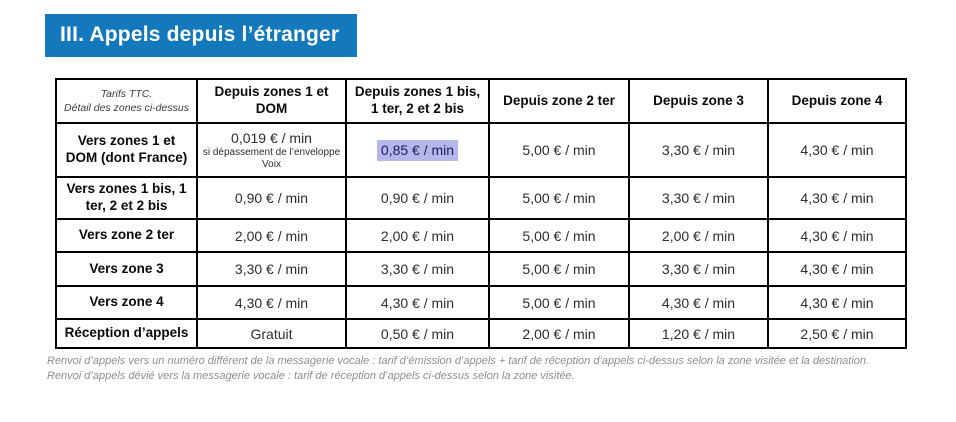 The height and width of the screenshot is (422, 956). Describe the element at coordinates (126, 302) in the screenshot. I see `row-label-4: Vers zone 4` at that location.